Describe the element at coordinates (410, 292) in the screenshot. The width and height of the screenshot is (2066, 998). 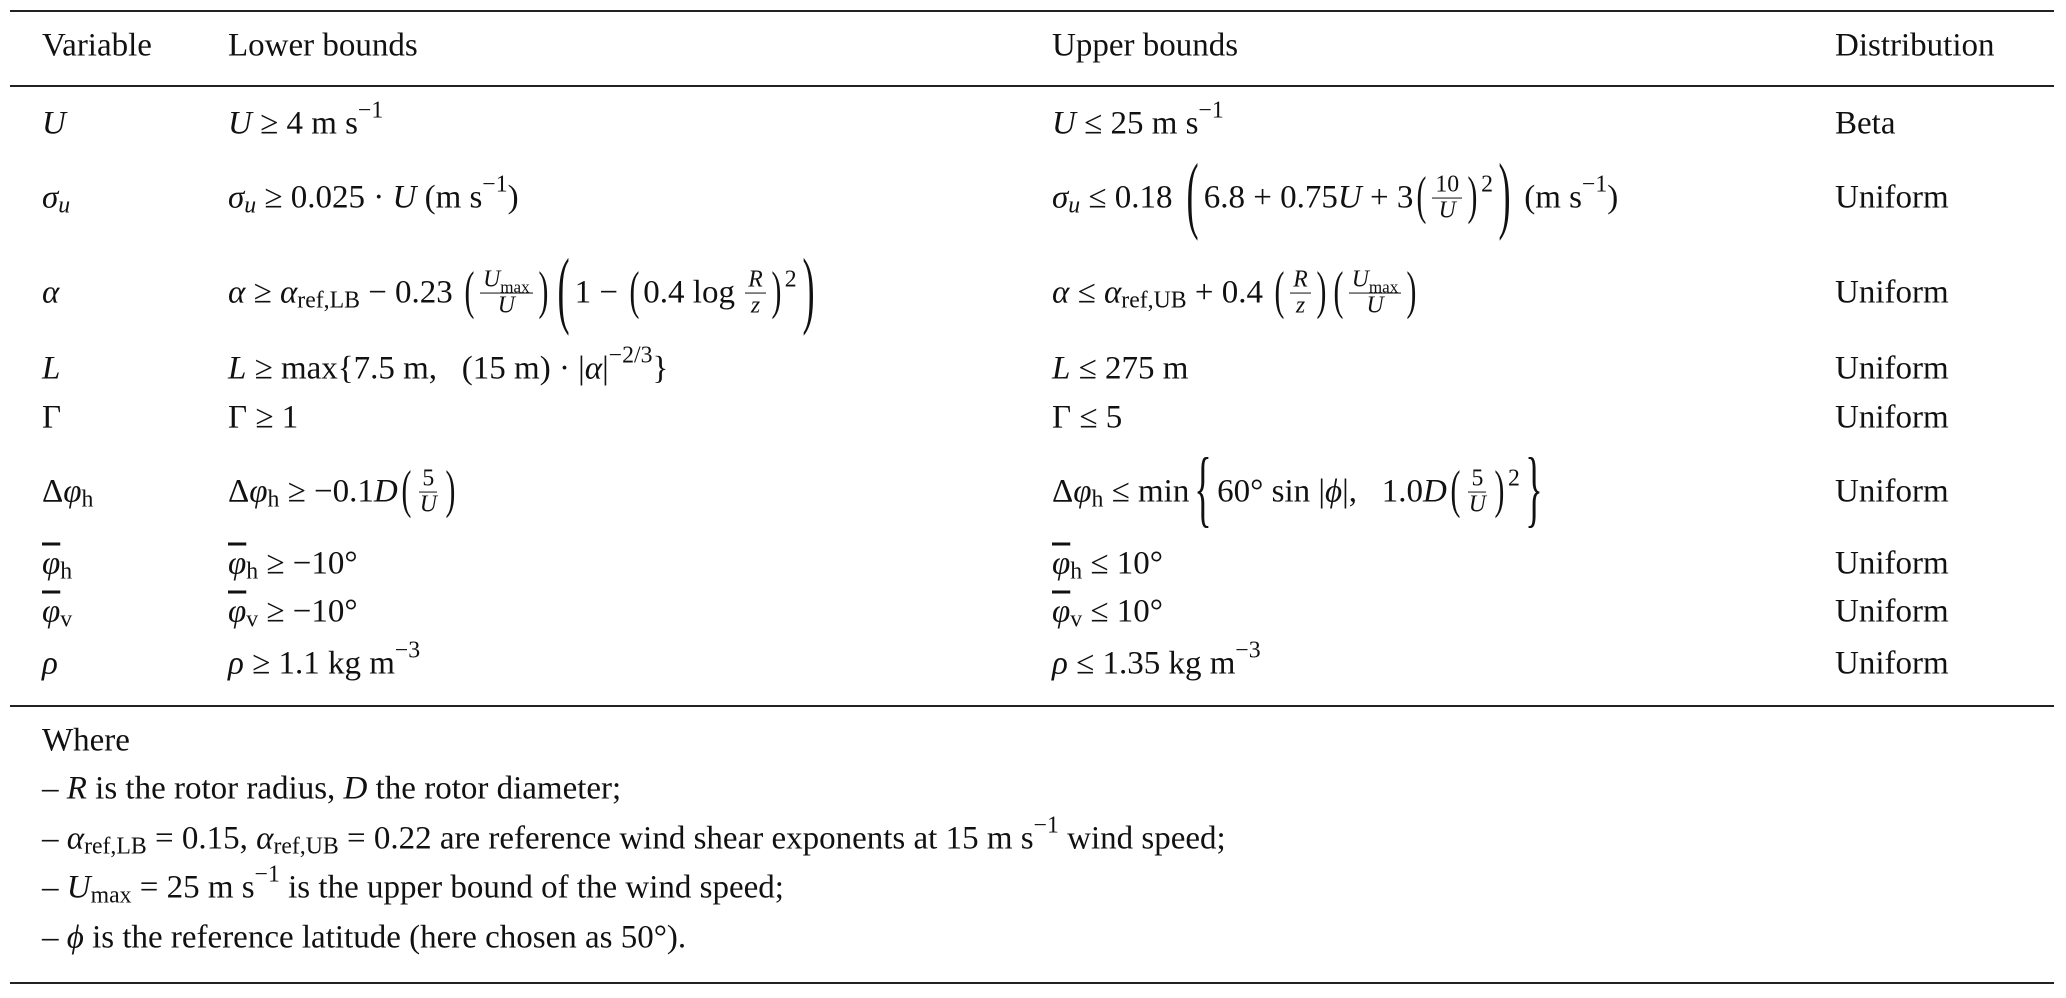
I see `math-text: − 0.23` at that location.